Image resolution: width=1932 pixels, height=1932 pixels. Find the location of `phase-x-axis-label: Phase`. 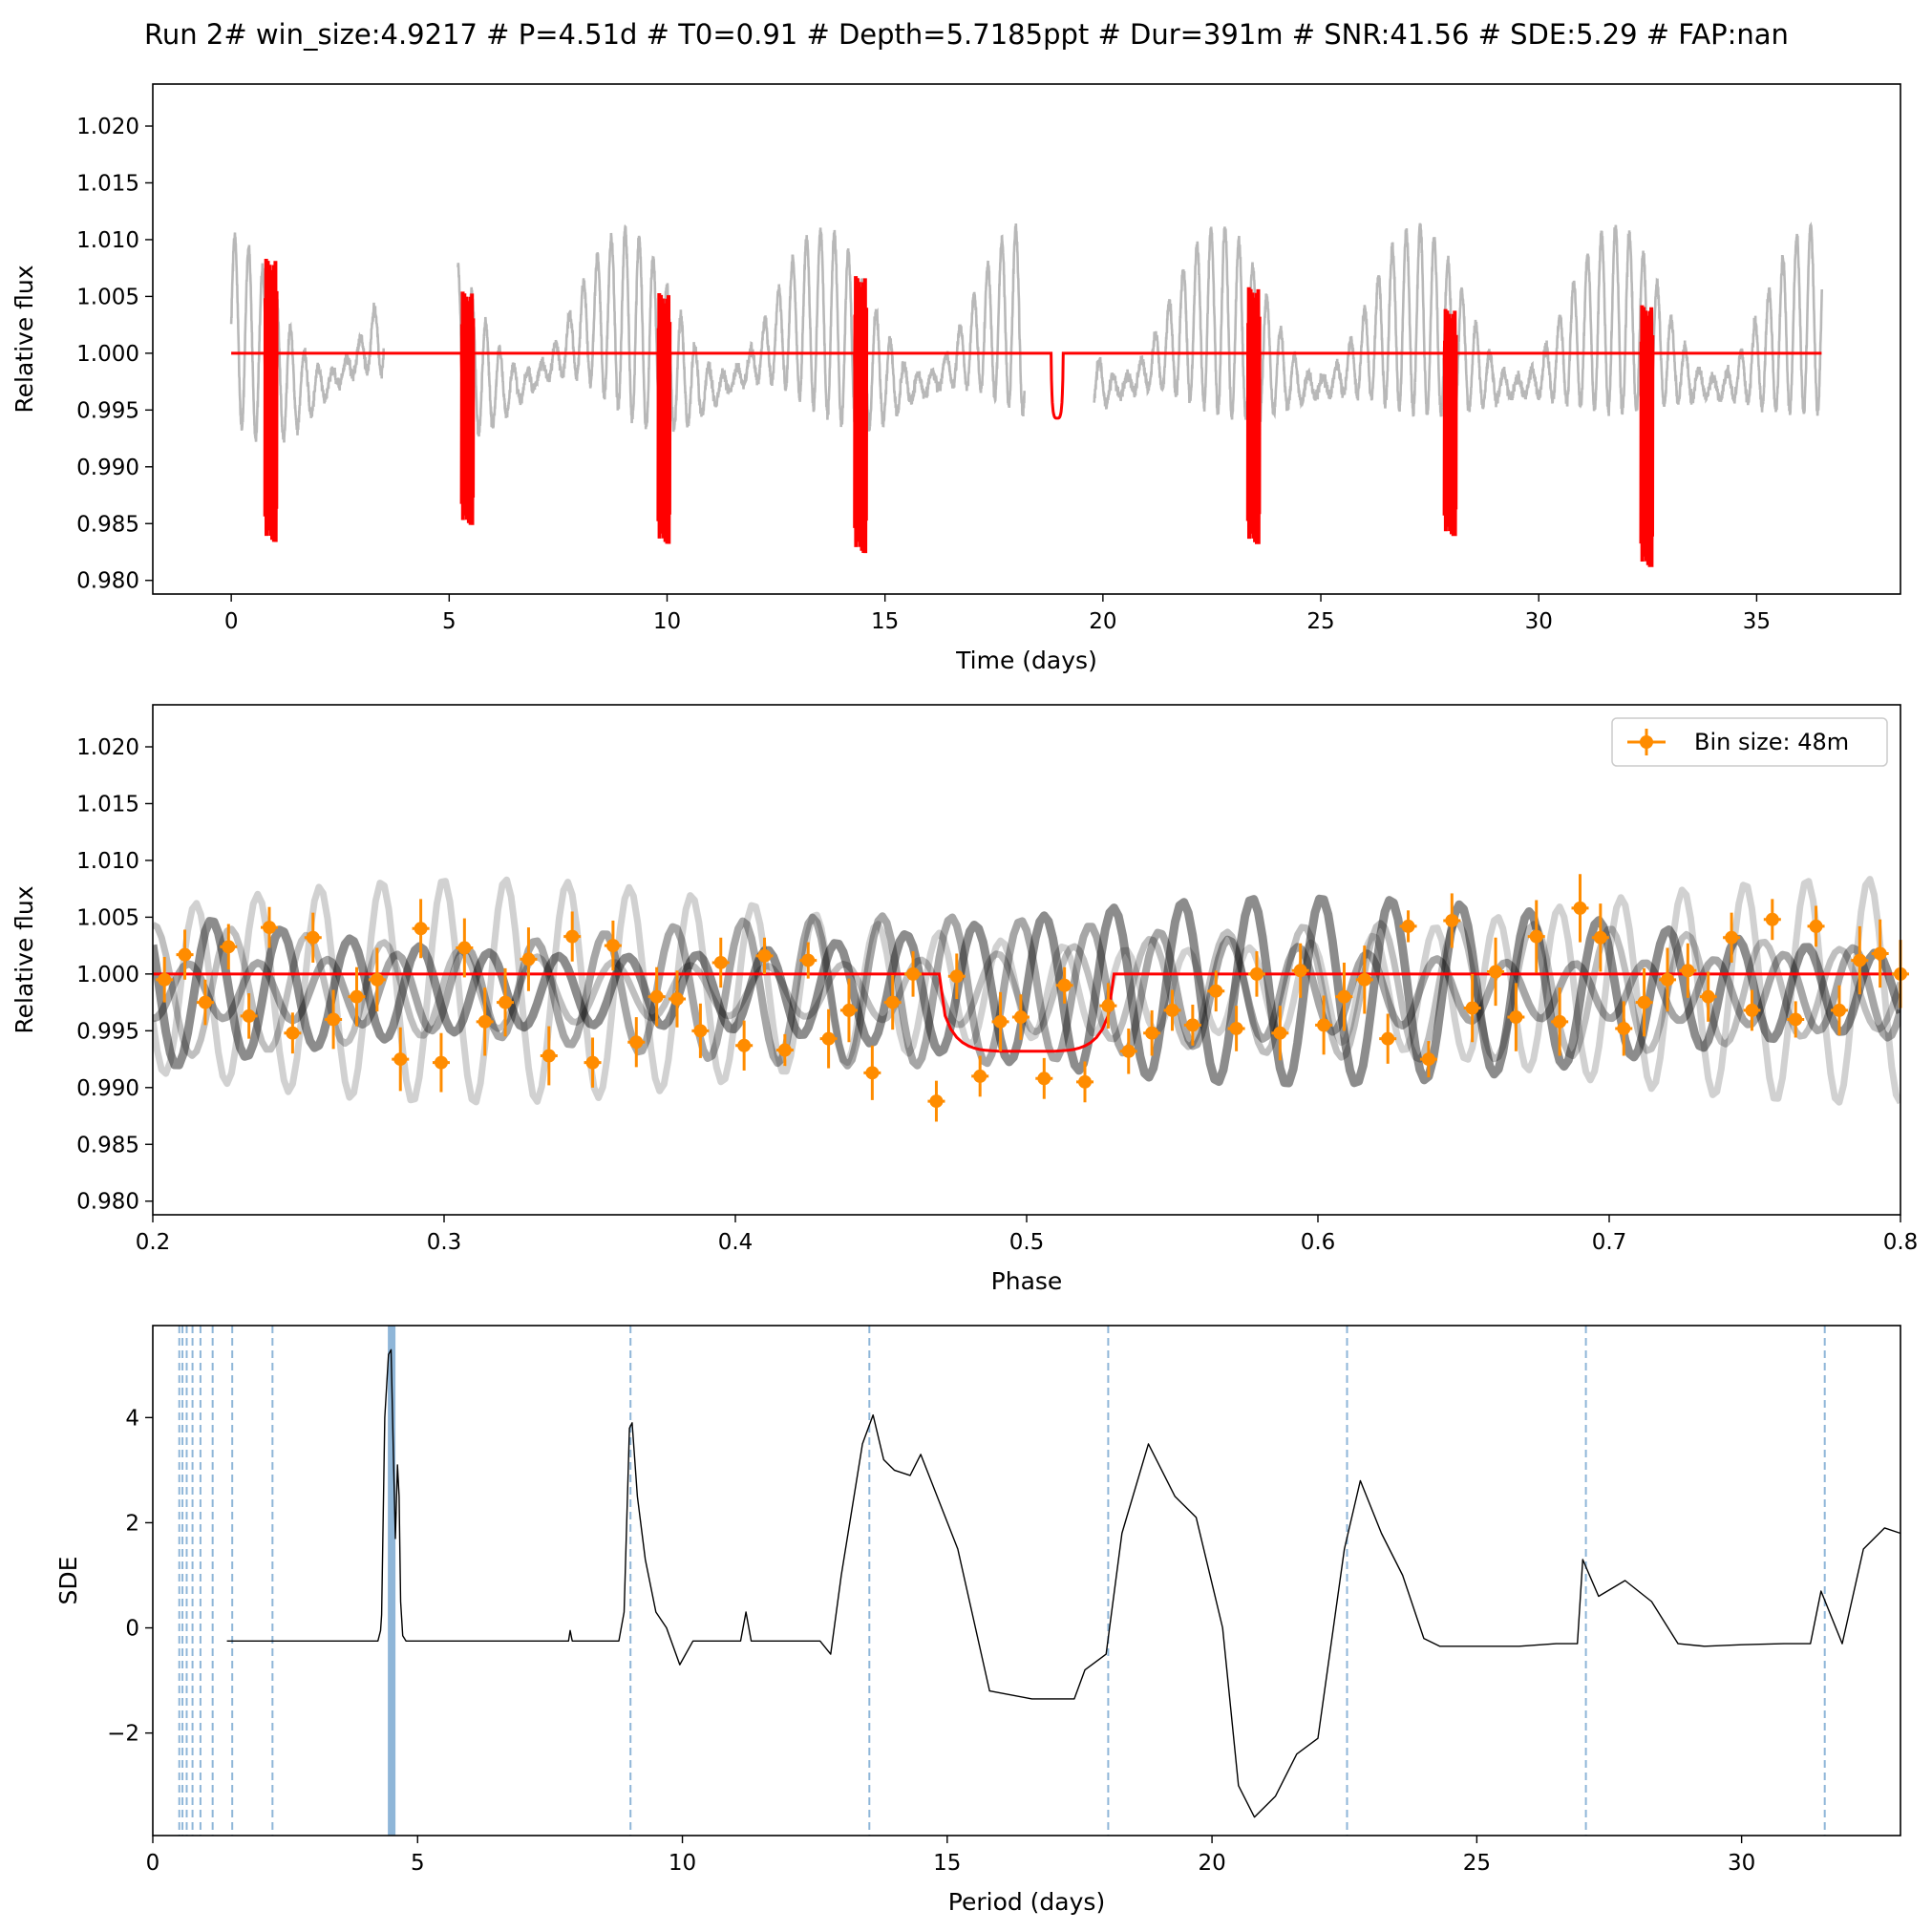

phase-x-axis-label: Phase is located at coordinates (1027, 1281).